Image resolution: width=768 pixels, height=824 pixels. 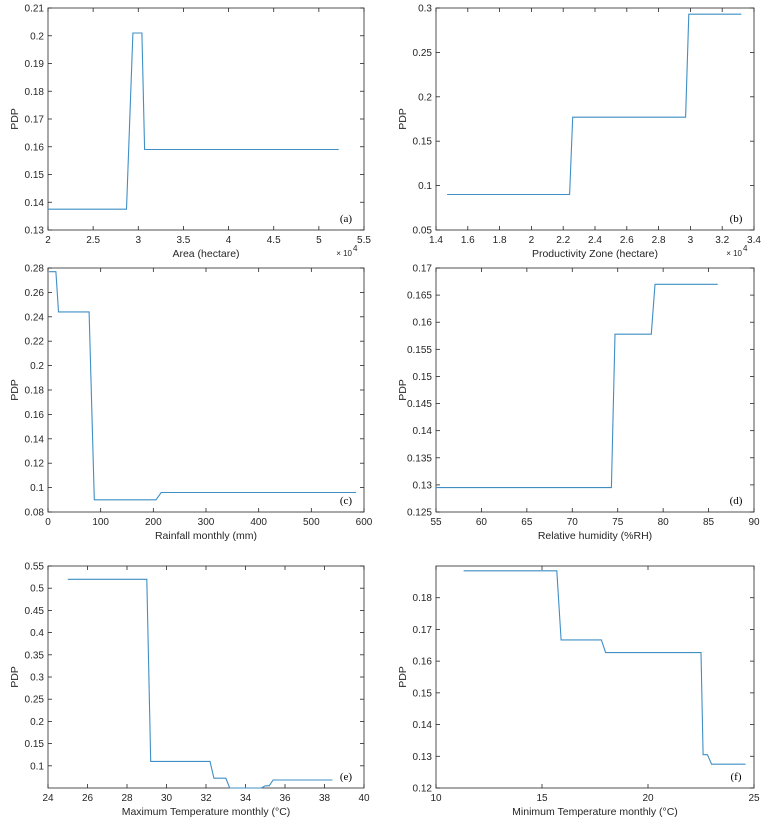 I want to click on x-tick-label: 70, so click(x=573, y=522).